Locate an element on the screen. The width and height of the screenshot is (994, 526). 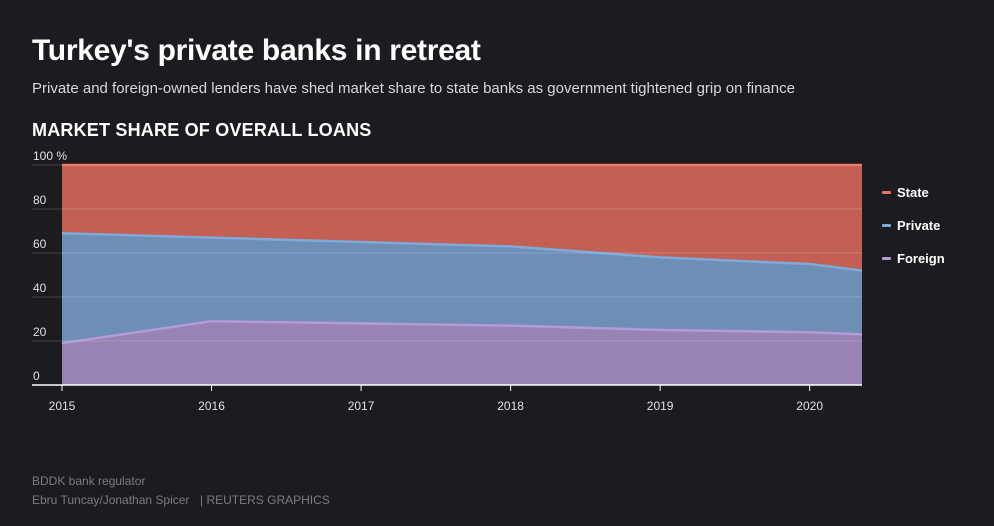
y-tick-label: 60 is located at coordinates (40, 244).